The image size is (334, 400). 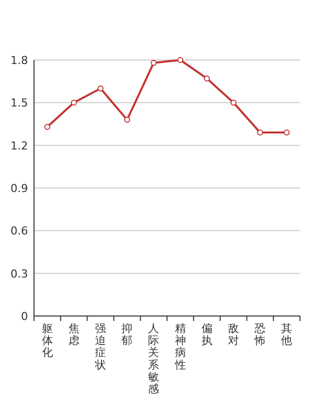 I want to click on x-tick-label: 其他, so click(x=286, y=335).